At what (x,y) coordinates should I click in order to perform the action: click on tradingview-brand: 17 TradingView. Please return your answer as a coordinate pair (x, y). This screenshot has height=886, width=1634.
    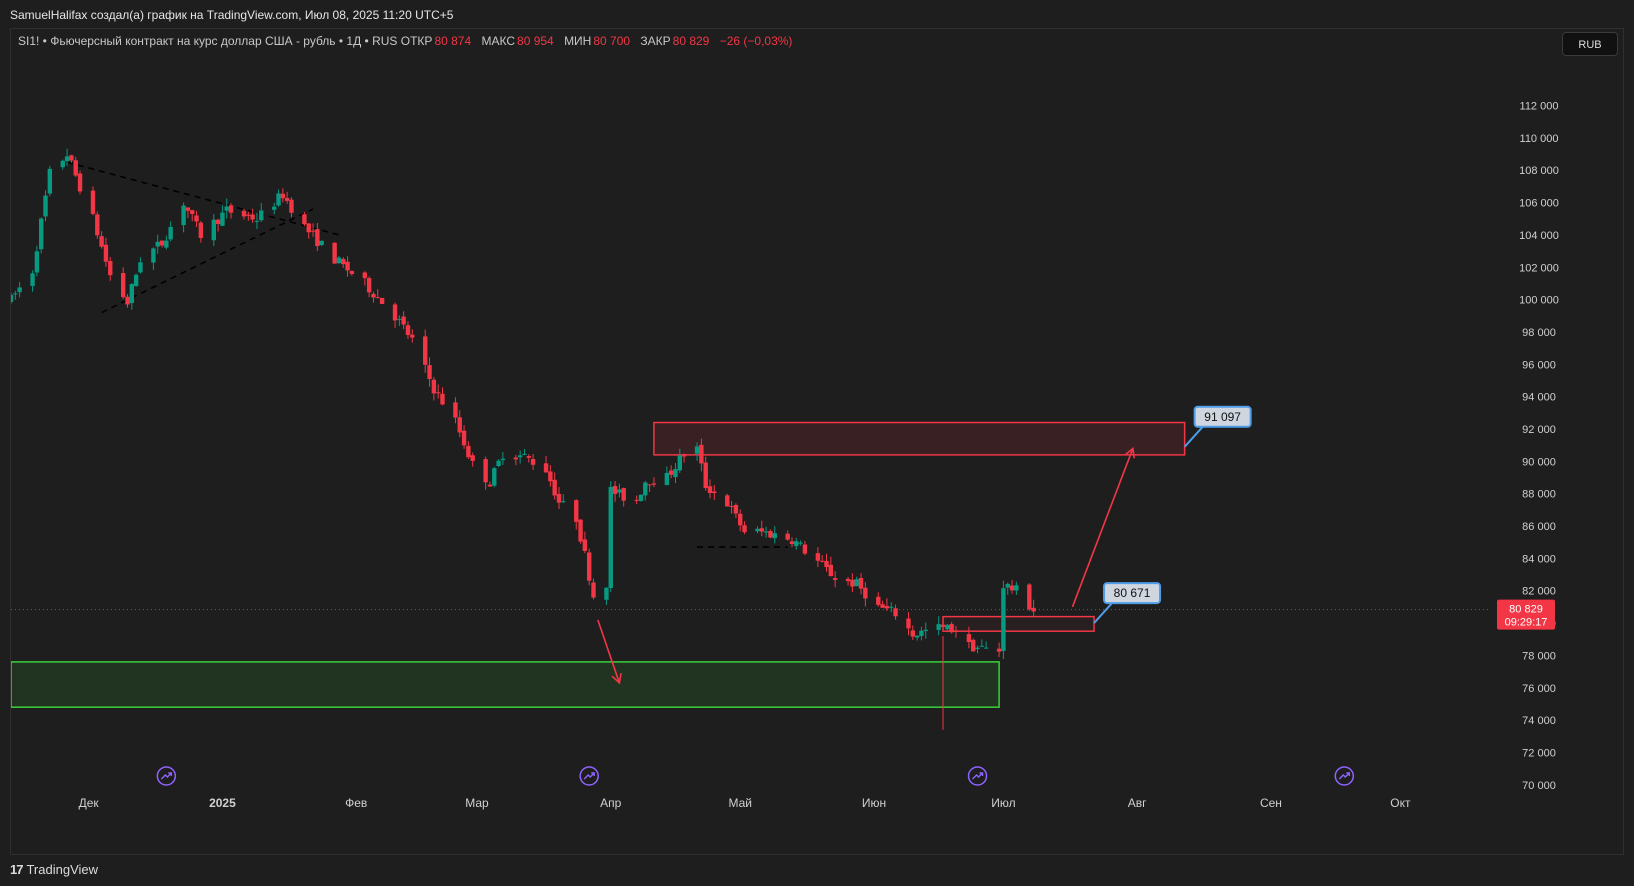
    Looking at the image, I should click on (54, 869).